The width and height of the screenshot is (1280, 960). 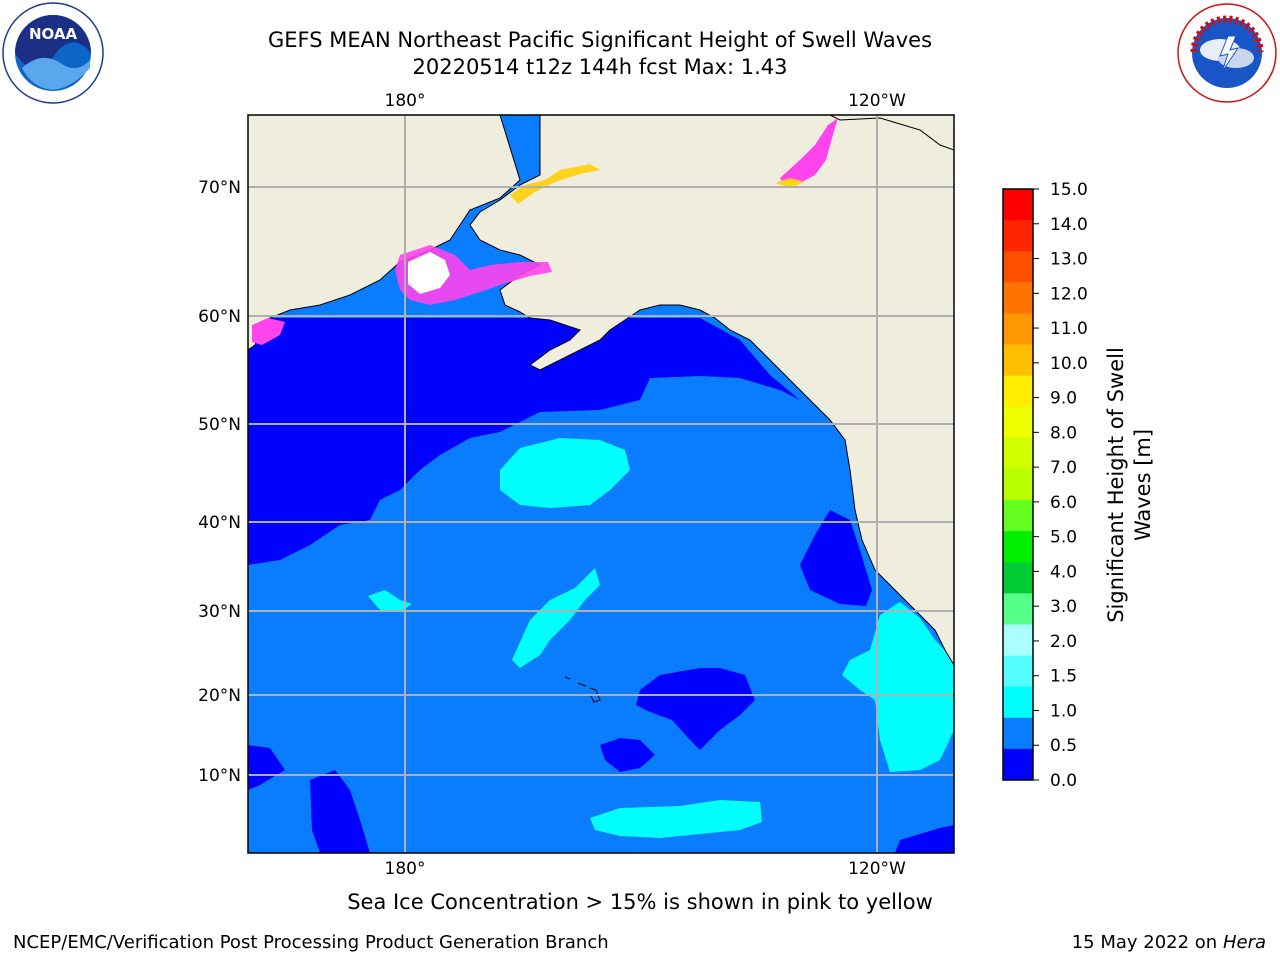 I want to click on chart-subtitle: 20220514 t12z 144h fcst Max: 1.43, so click(x=600, y=67).